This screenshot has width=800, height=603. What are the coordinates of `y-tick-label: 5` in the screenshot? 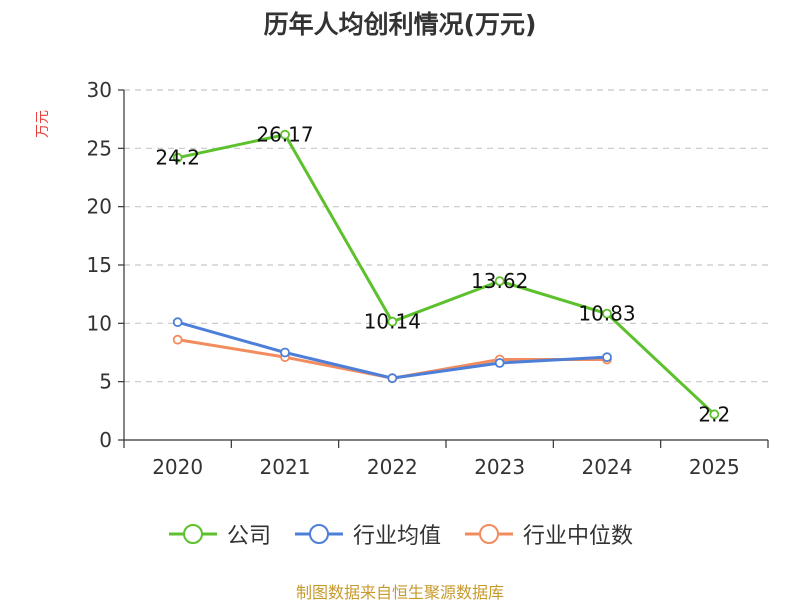 It's located at (105, 382).